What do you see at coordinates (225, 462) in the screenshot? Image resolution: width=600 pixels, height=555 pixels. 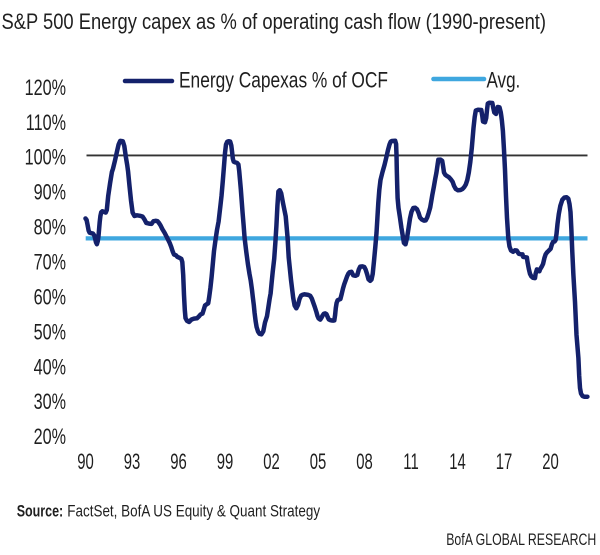 I see `svg-text: 99` at bounding box center [225, 462].